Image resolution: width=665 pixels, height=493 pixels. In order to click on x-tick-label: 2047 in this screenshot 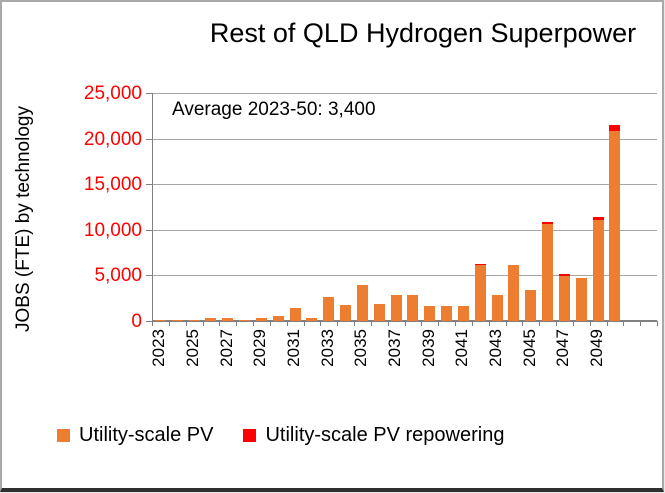, I will do `click(563, 348)`.